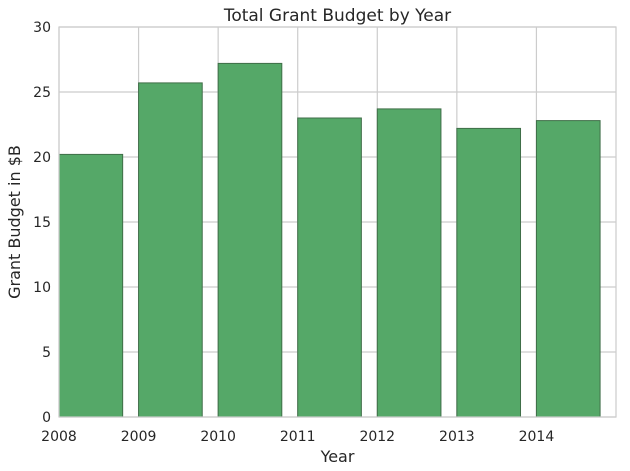 This screenshot has height=471, width=630. I want to click on x-tick-label: 2011, so click(298, 437).